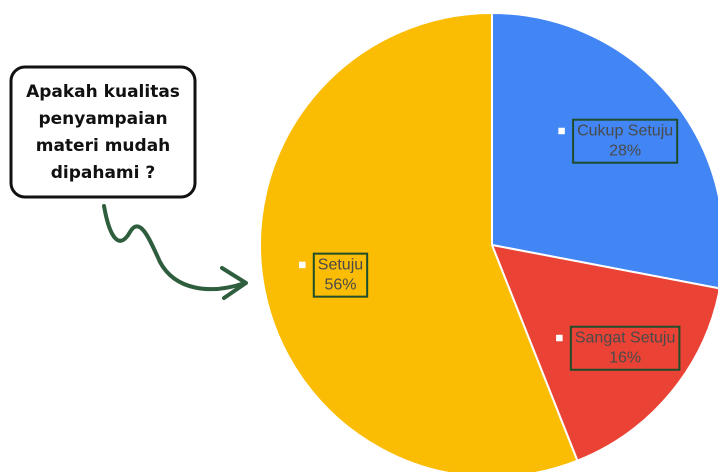 This screenshot has width=718, height=472. Describe the element at coordinates (103, 146) in the screenshot. I see `callout-text: materi mudah` at that location.